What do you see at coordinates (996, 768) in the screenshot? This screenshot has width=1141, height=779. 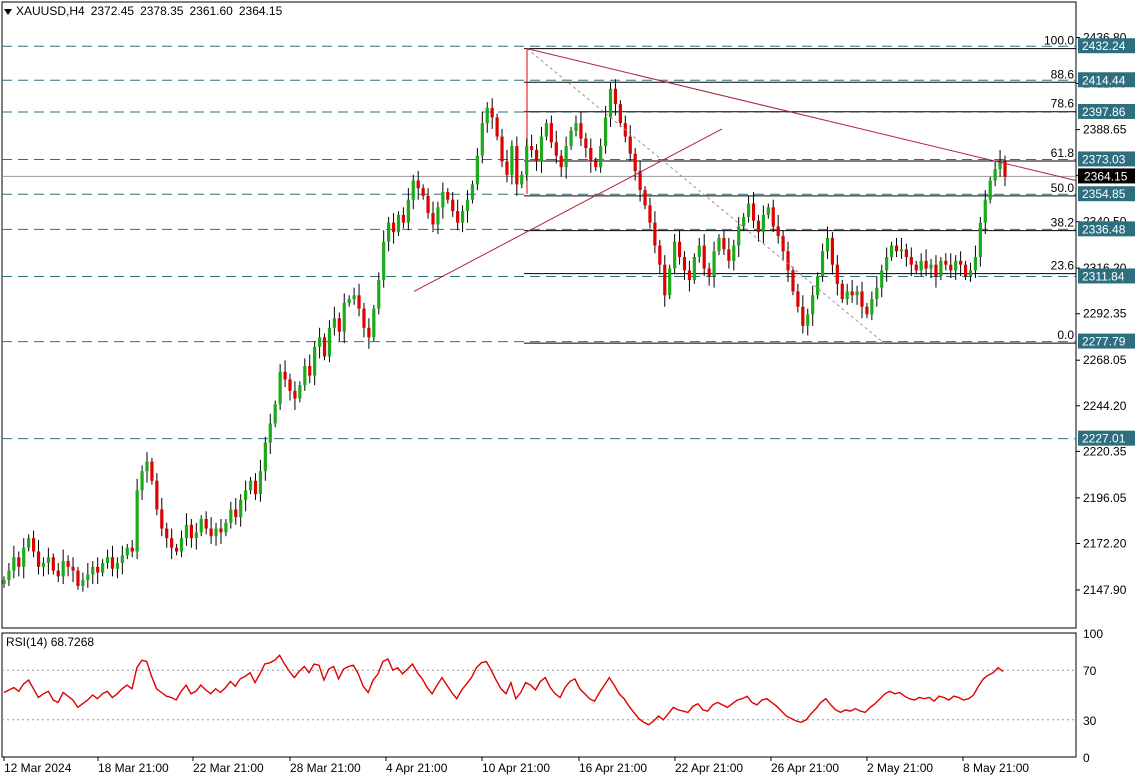 I see `x-axis-label: 8 May 21:00` at bounding box center [996, 768].